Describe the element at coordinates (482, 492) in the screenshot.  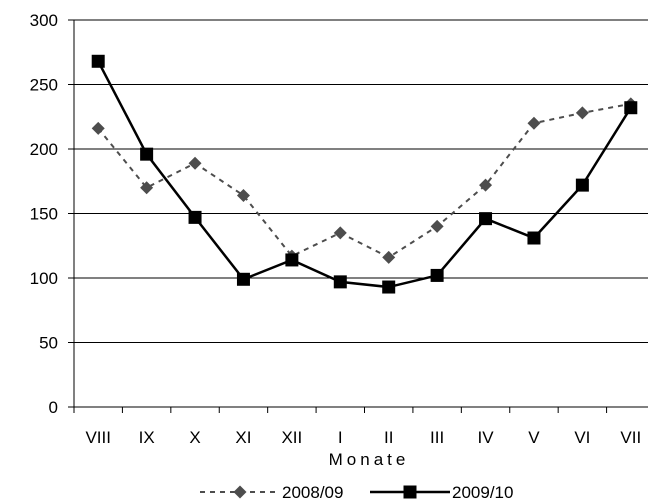
I see `legend-label-2009/10: 2009/10` at that location.